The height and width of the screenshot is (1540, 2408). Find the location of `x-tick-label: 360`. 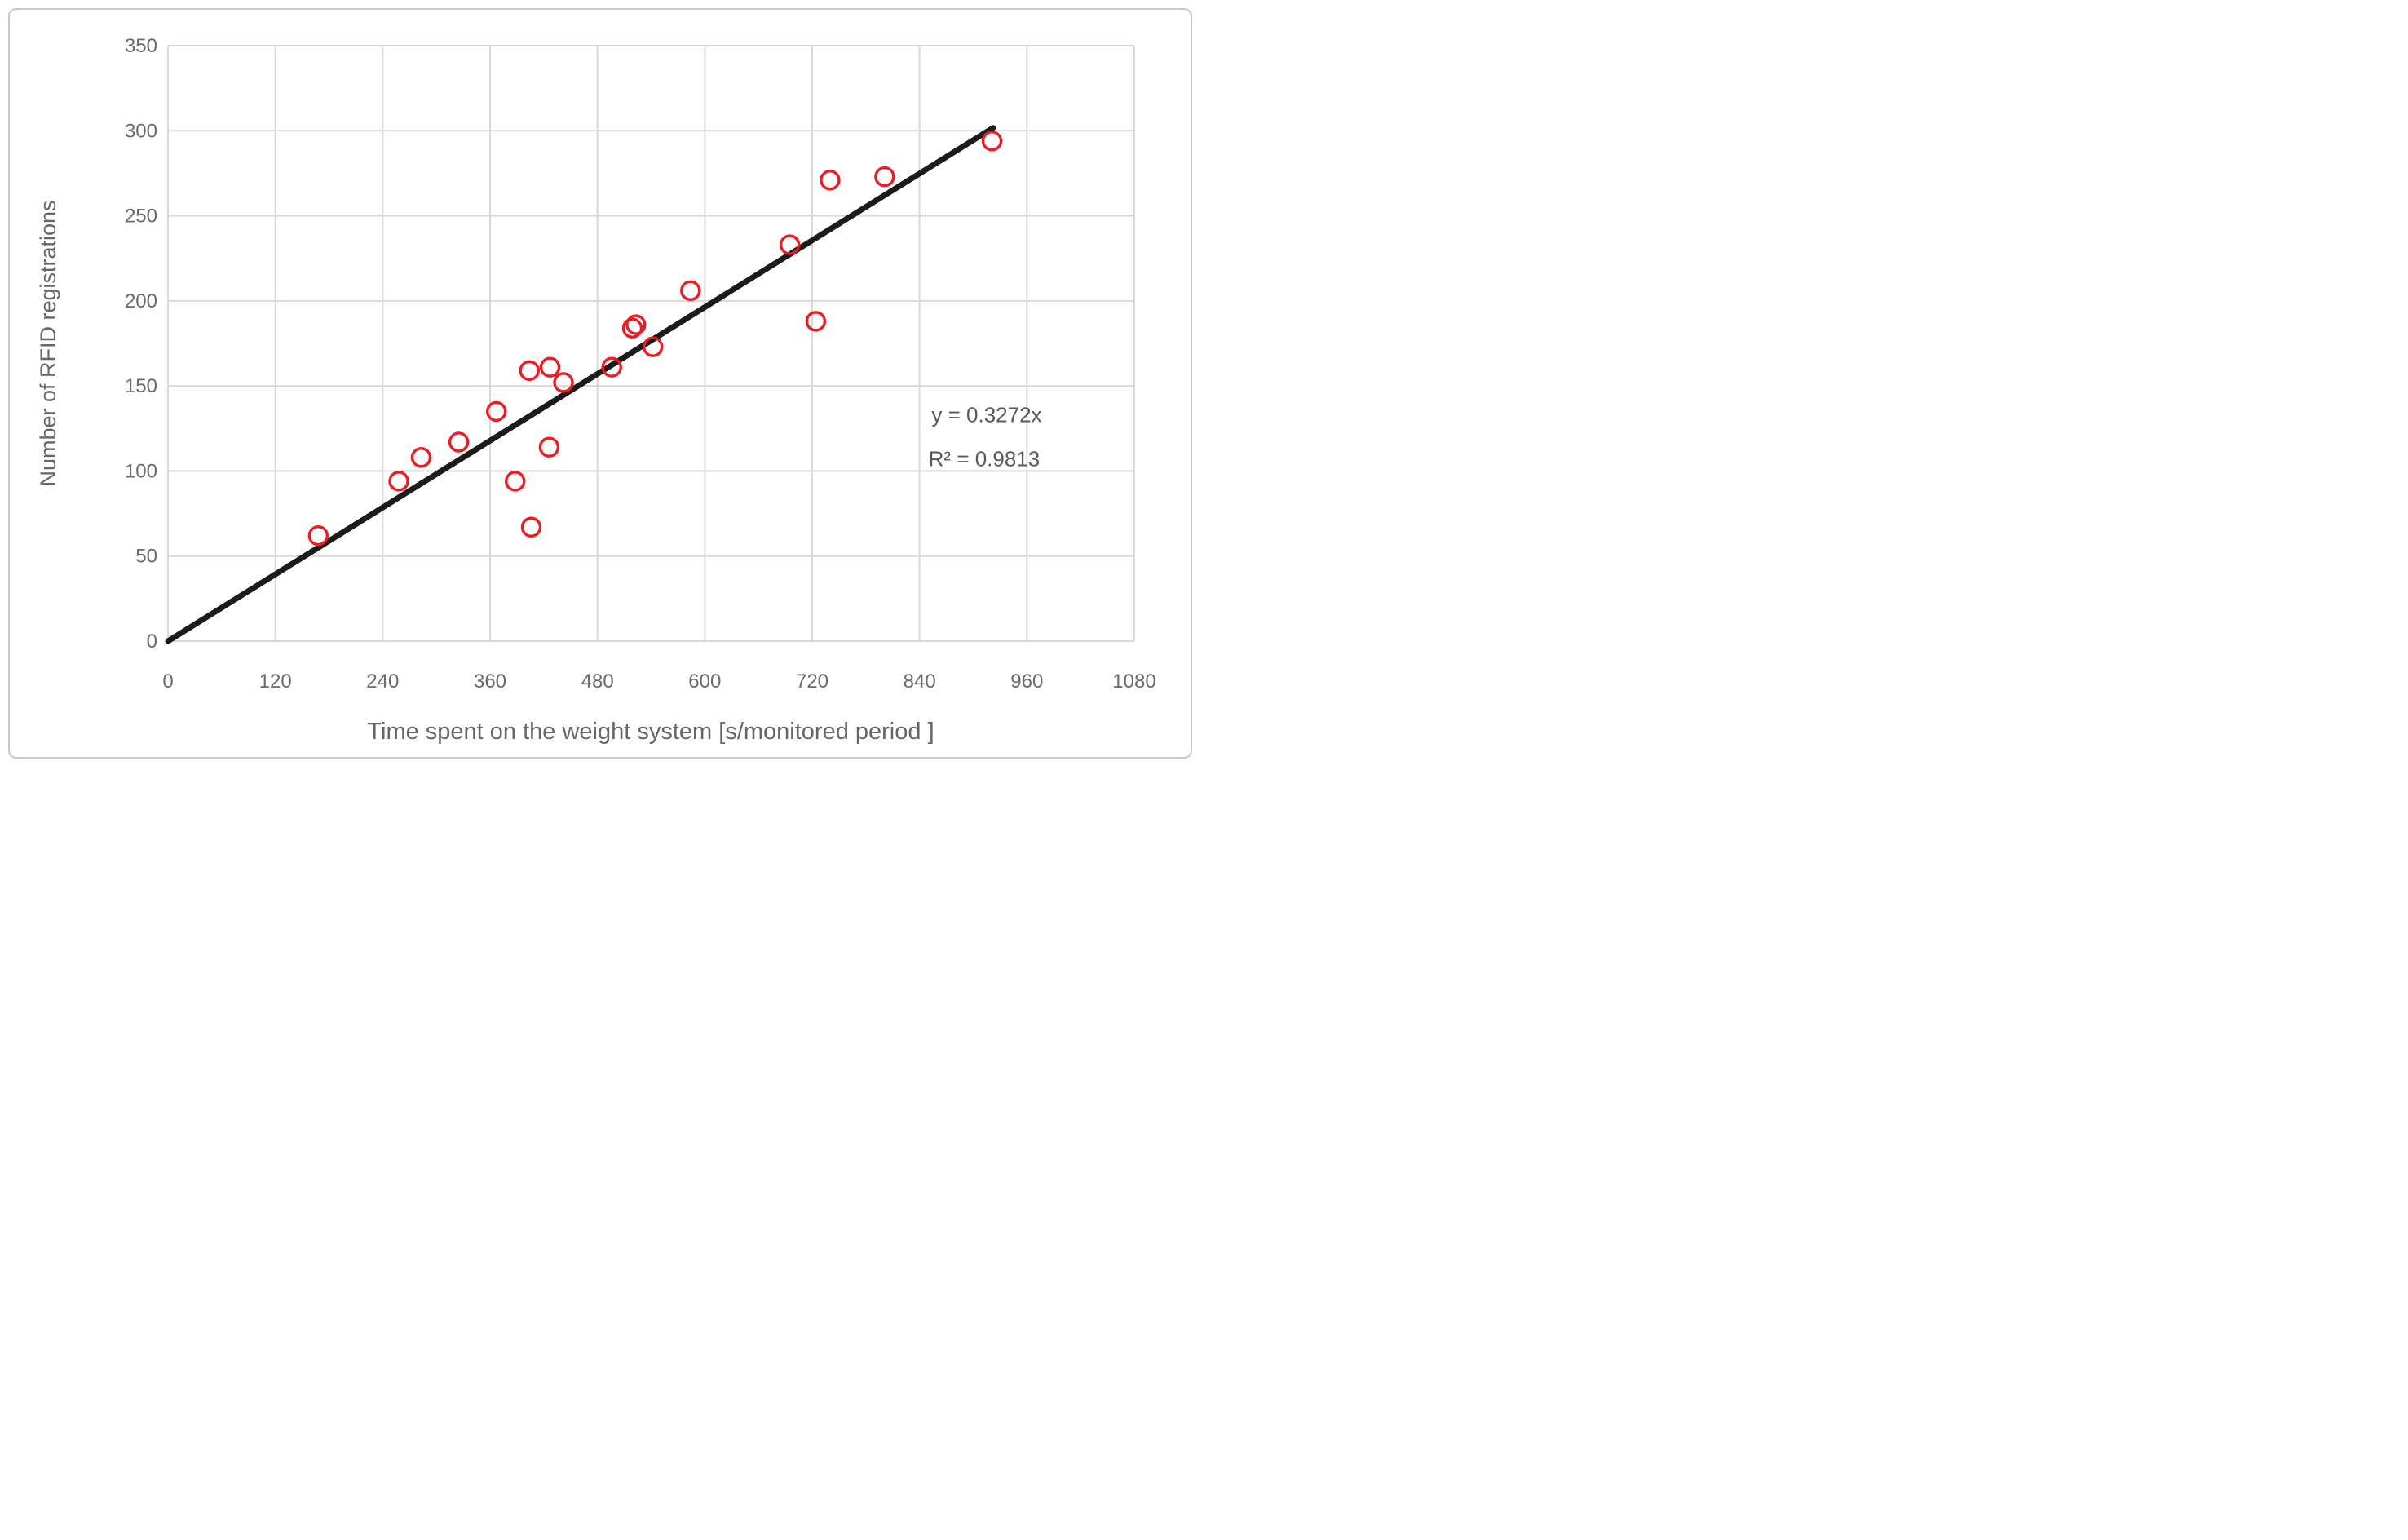

x-tick-label: 360 is located at coordinates (490, 681).